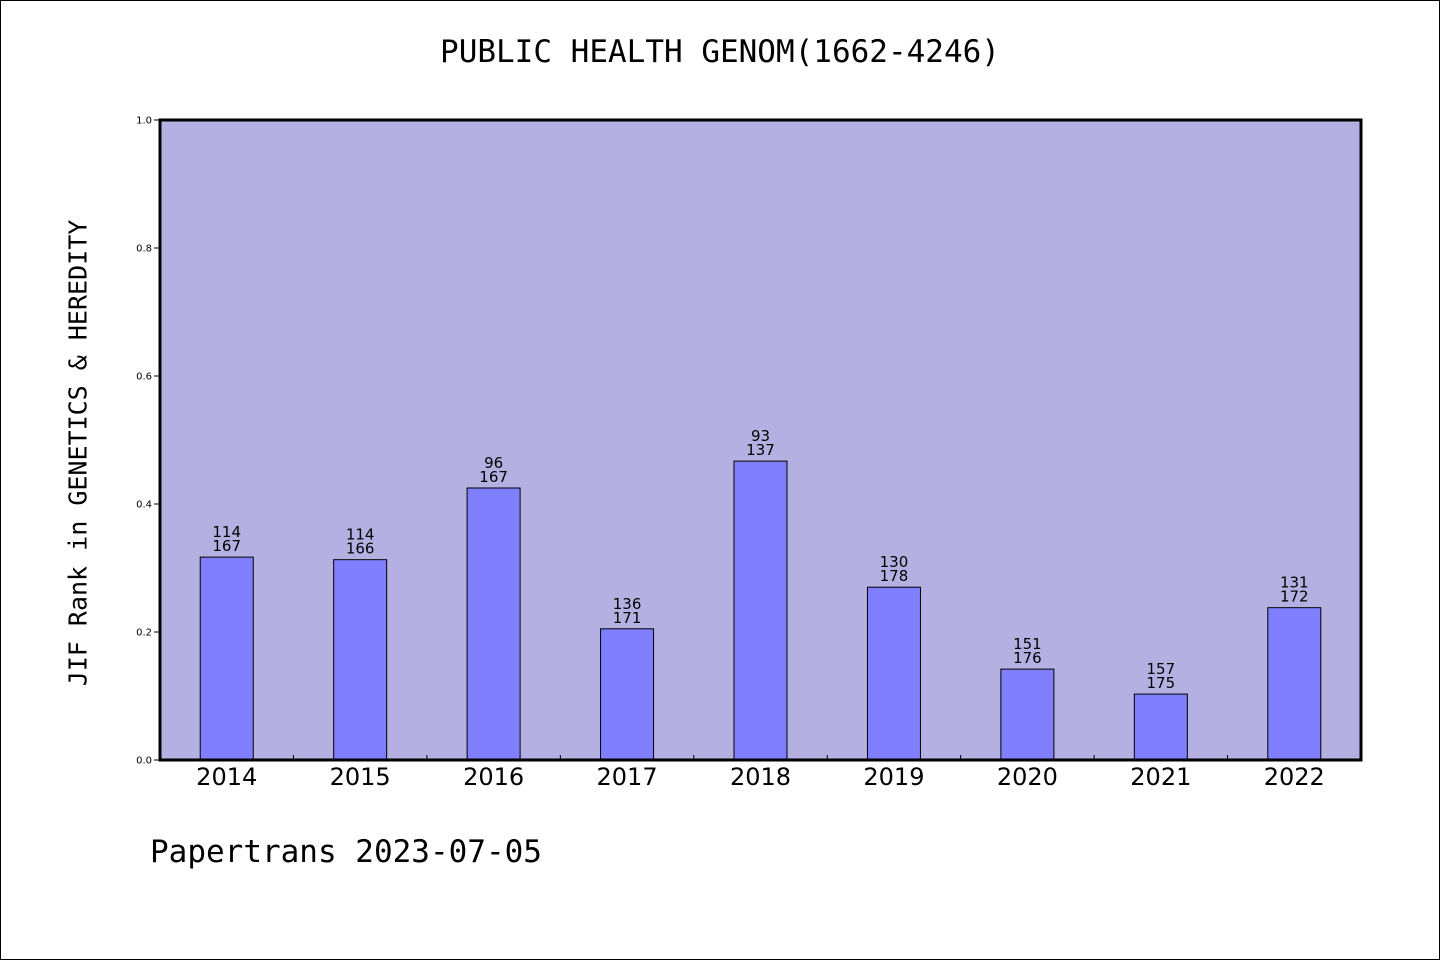  What do you see at coordinates (627, 777) in the screenshot?
I see `x-tick-label: 2017` at bounding box center [627, 777].